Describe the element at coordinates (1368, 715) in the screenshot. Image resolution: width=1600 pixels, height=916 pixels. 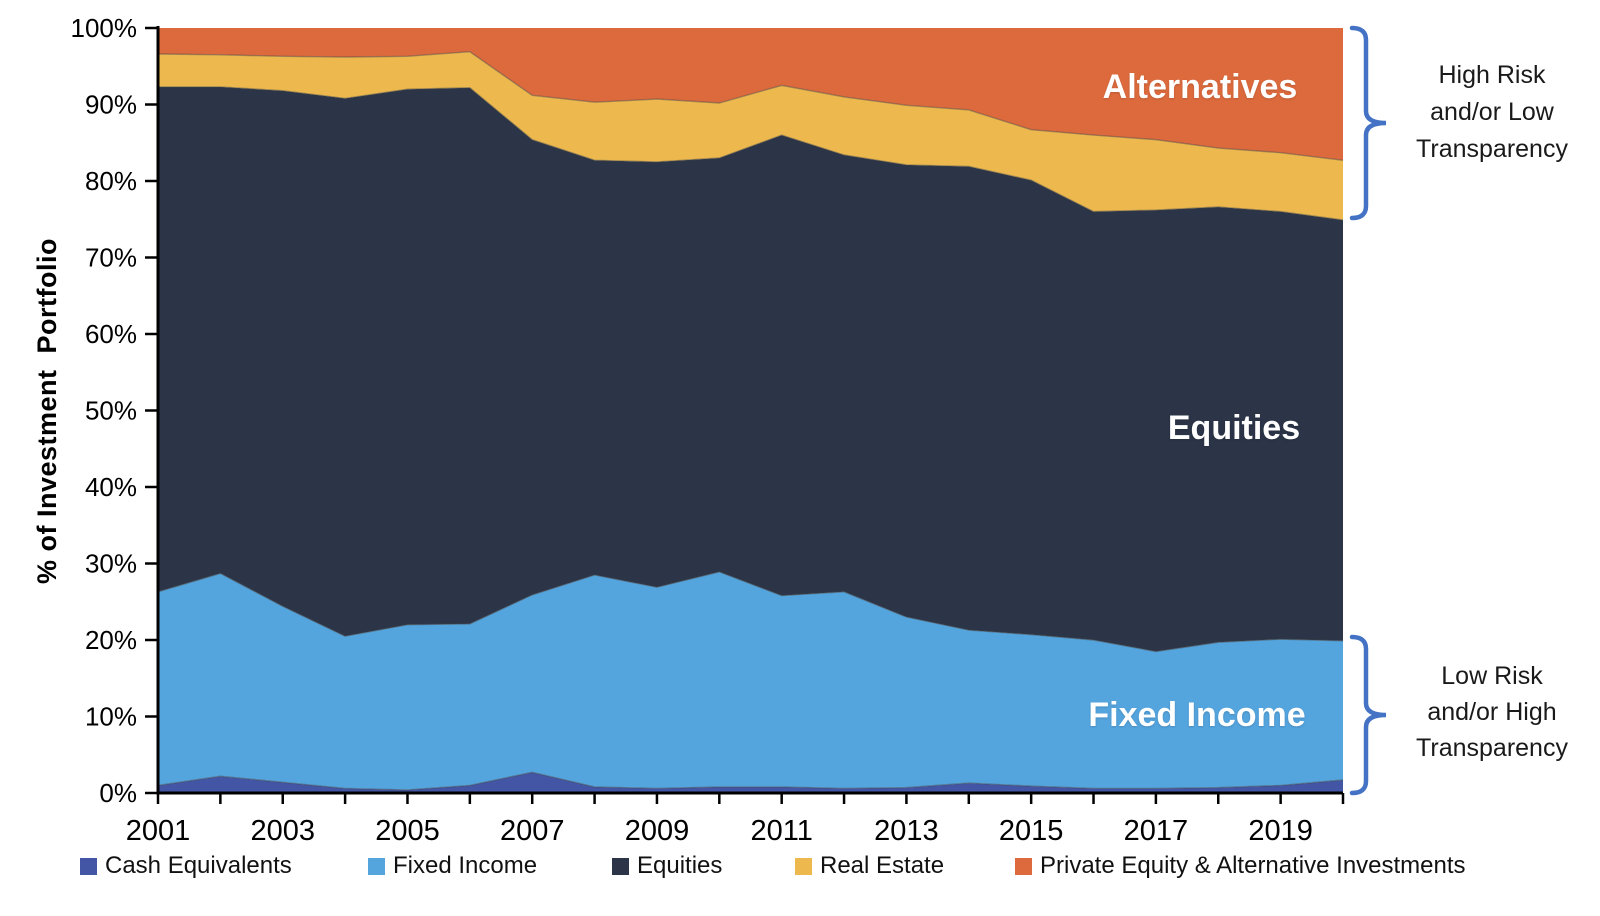
I see `low-risk-bracket` at that location.